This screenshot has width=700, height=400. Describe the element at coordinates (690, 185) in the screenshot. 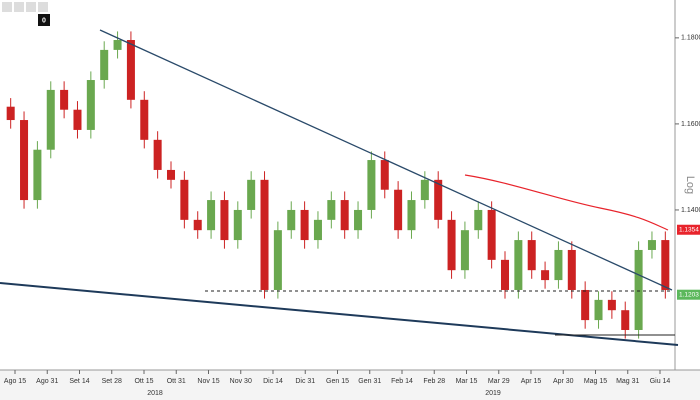

I see `scale-label: Log` at that location.